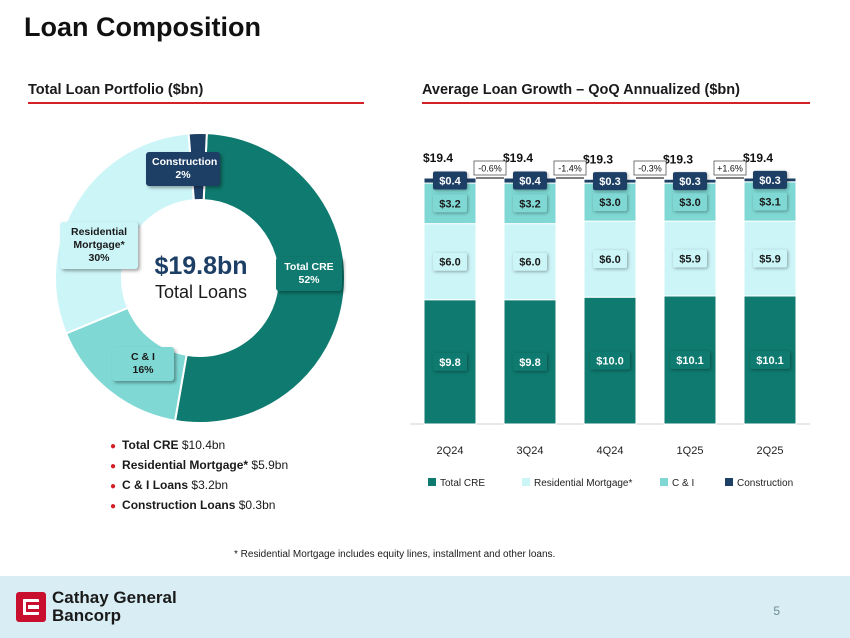 The width and height of the screenshot is (850, 638). I want to click on summary-item: ● C & I Loans $3.2bn, so click(199, 485).